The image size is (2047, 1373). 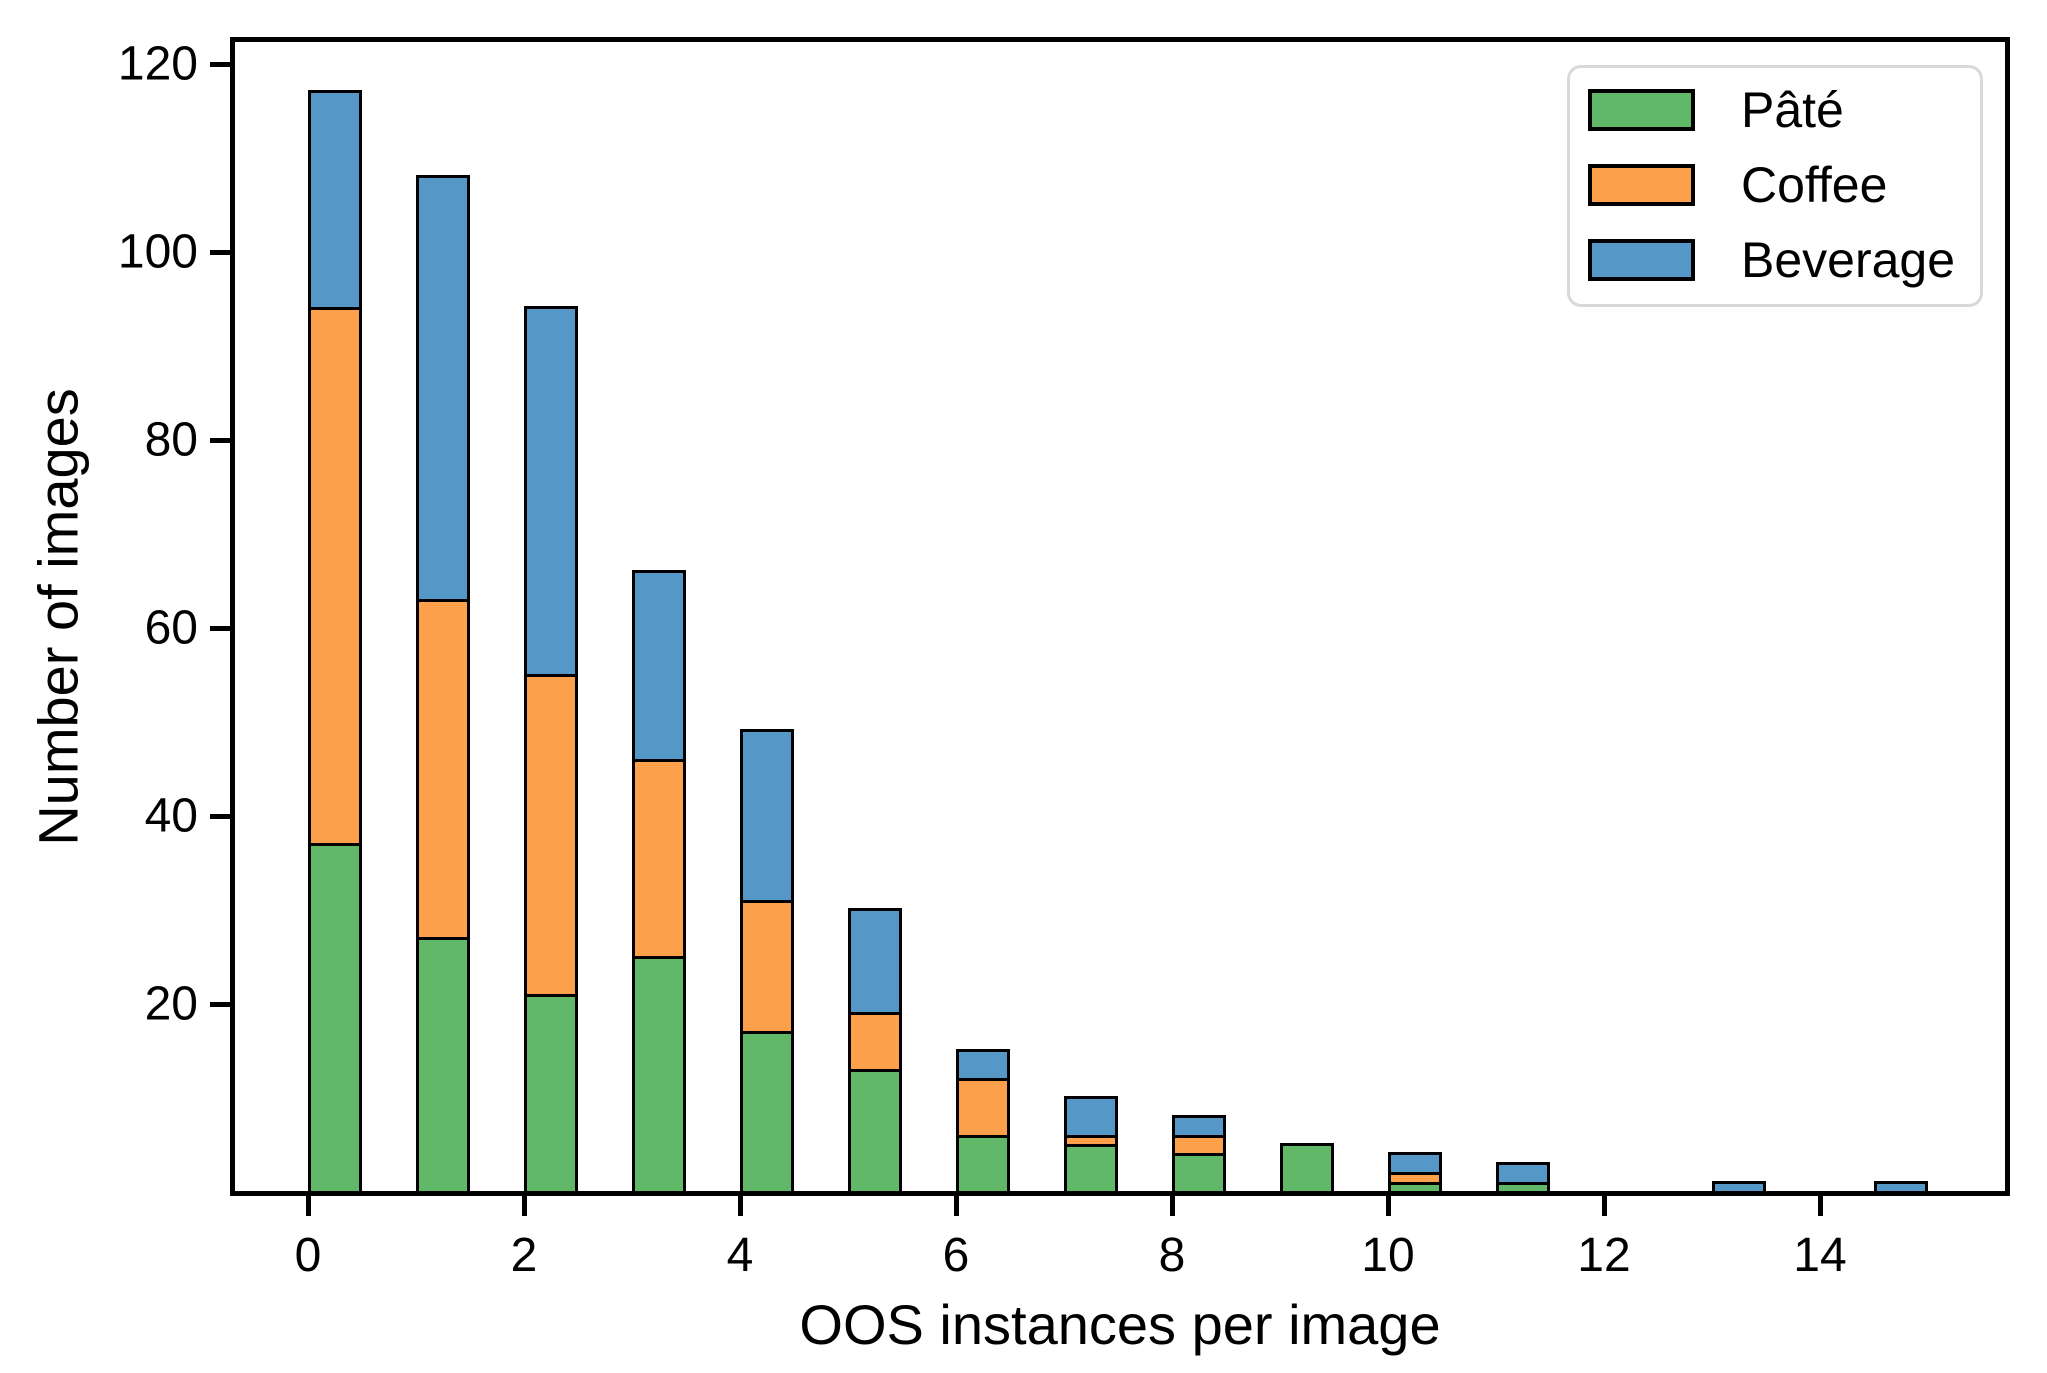 What do you see at coordinates (171, 816) in the screenshot?
I see `y-tick-label-40: 40` at bounding box center [171, 816].